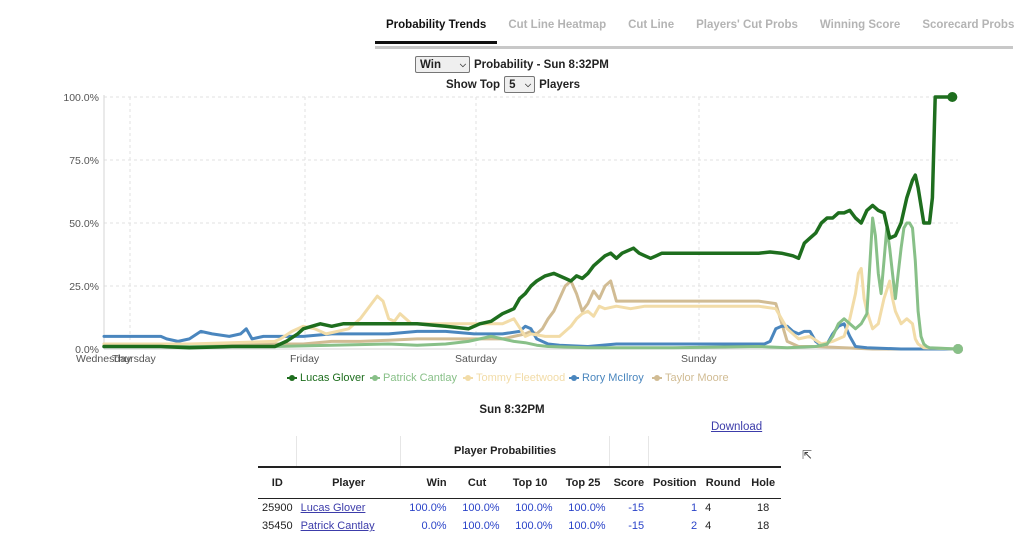 The height and width of the screenshot is (535, 1024). What do you see at coordinates (434, 526) in the screenshot?
I see `cell-win: 0.0%` at bounding box center [434, 526].